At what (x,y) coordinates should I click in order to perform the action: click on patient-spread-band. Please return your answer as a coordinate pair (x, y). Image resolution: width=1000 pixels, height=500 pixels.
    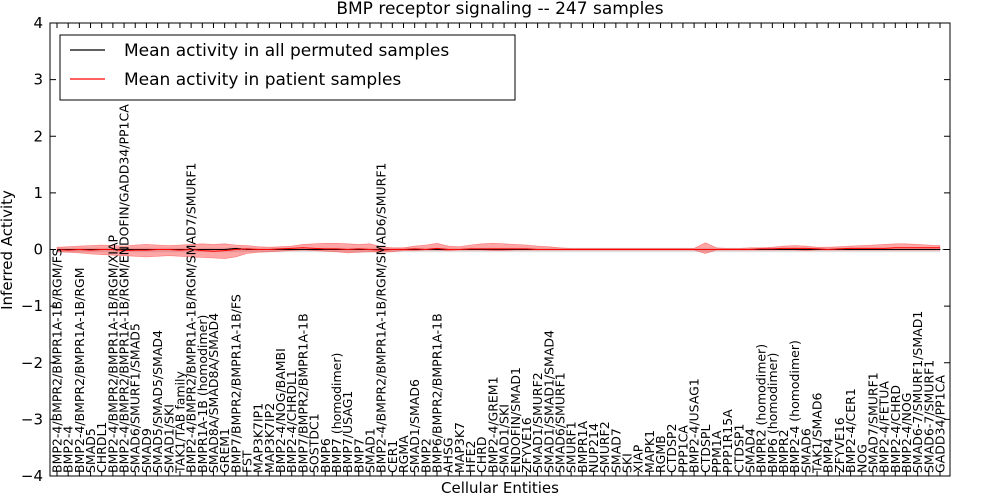
    Looking at the image, I should click on (498, 250).